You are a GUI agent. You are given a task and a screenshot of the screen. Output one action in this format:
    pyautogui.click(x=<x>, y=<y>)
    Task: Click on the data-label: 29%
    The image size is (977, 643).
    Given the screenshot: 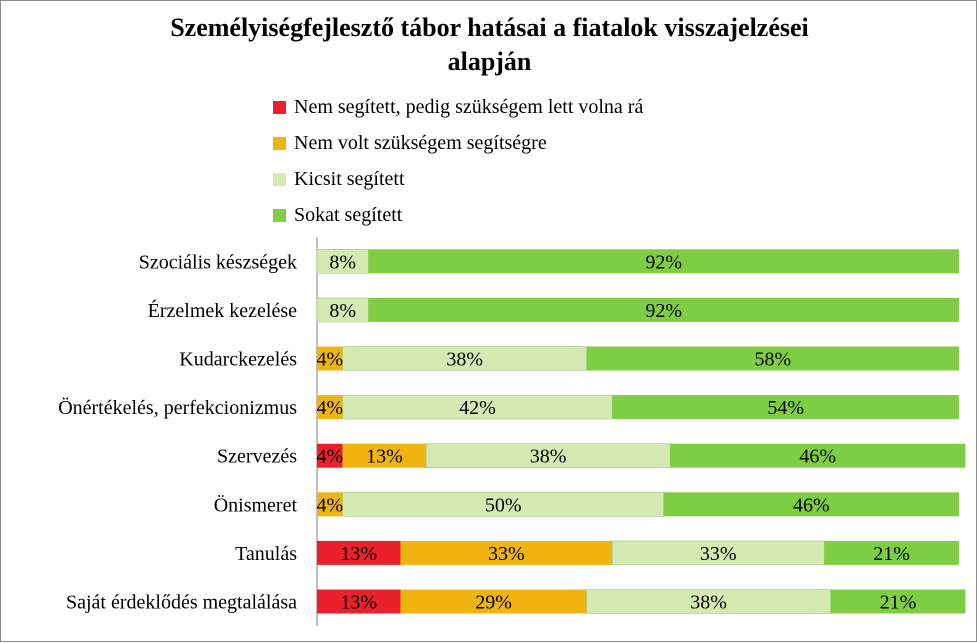 What is the action you would take?
    pyautogui.click(x=493, y=603)
    